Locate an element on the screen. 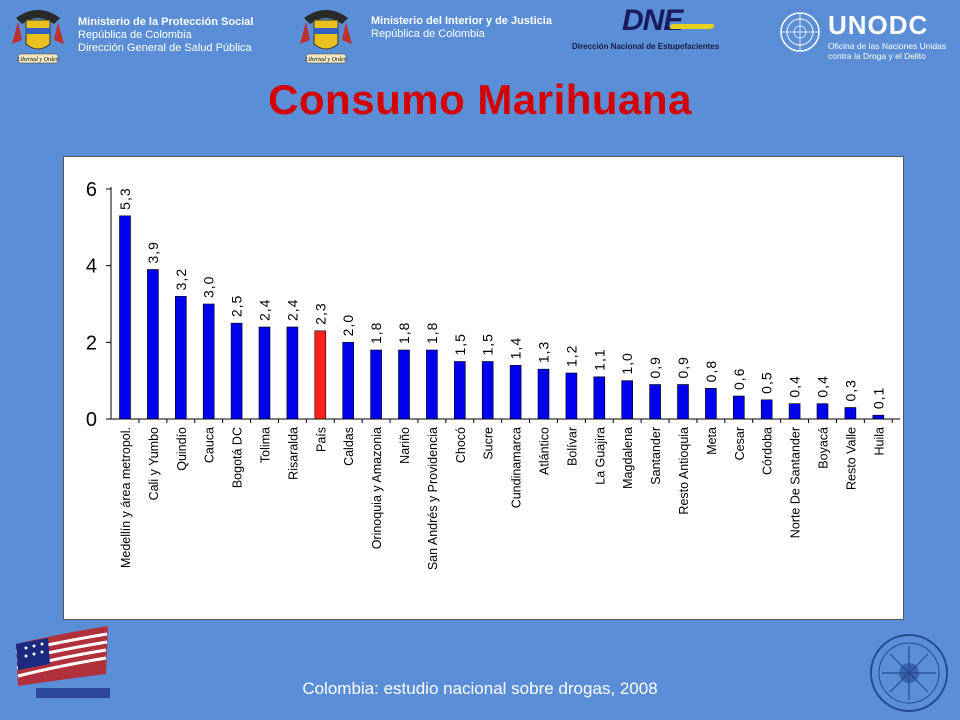 Image resolution: width=960 pixels, height=720 pixels. bar-highlight is located at coordinates (320, 375).